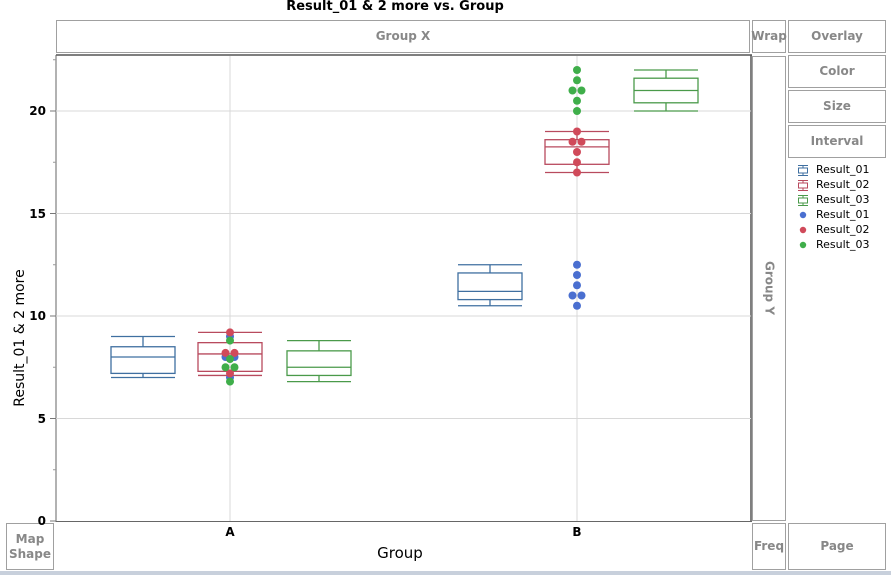 This screenshot has height=575, width=891. I want to click on color-dropzone: Color, so click(837, 71).